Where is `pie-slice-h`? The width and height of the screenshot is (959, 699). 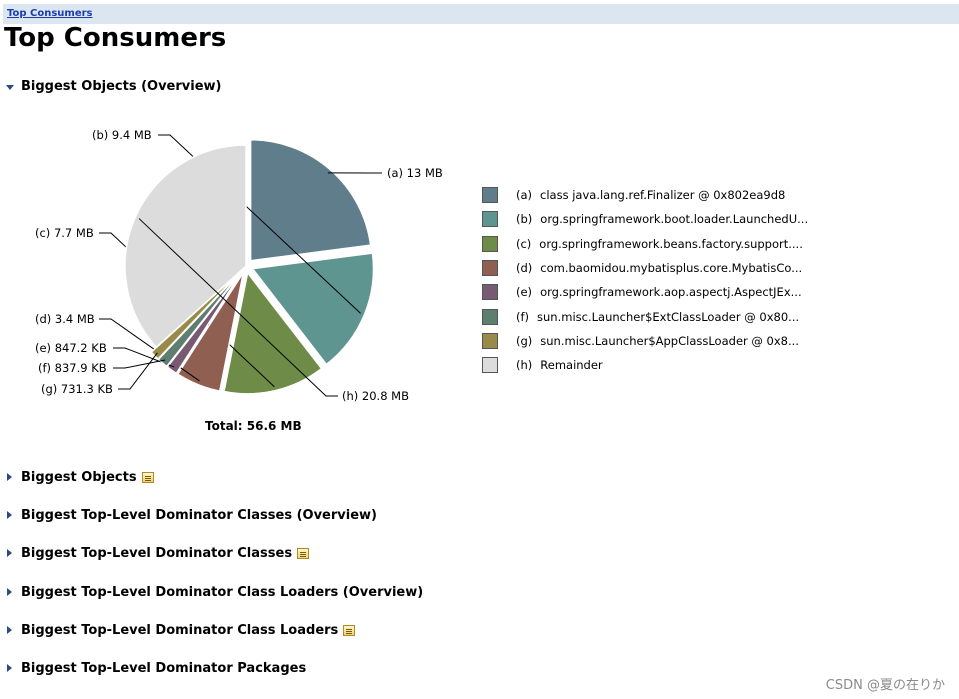
pie-slice-h is located at coordinates (185, 246).